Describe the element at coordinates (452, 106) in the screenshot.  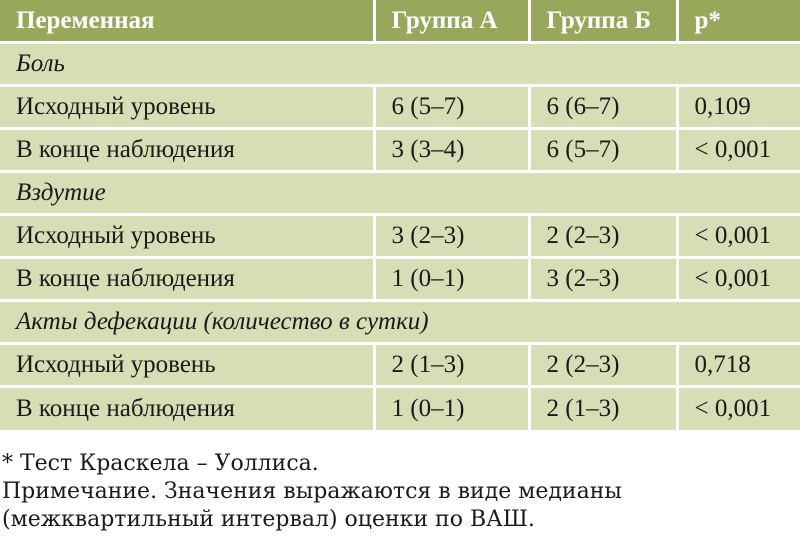
I see `cell-group-a: 6 (5–7)` at that location.